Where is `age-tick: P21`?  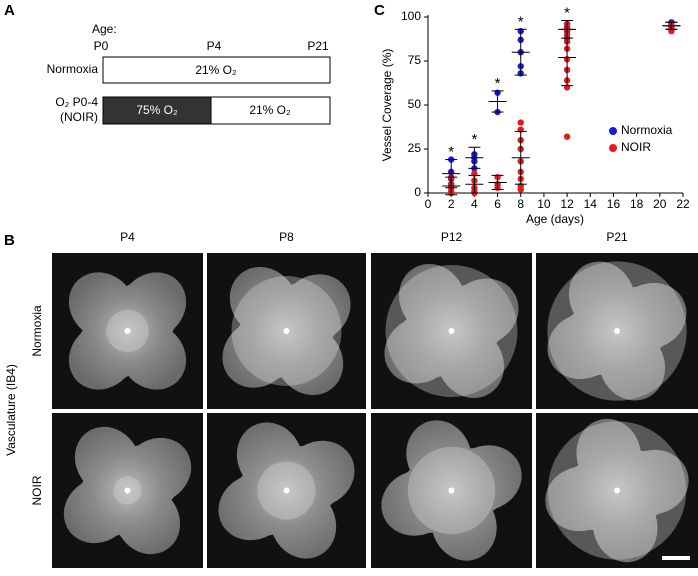
age-tick: P21 is located at coordinates (318, 46).